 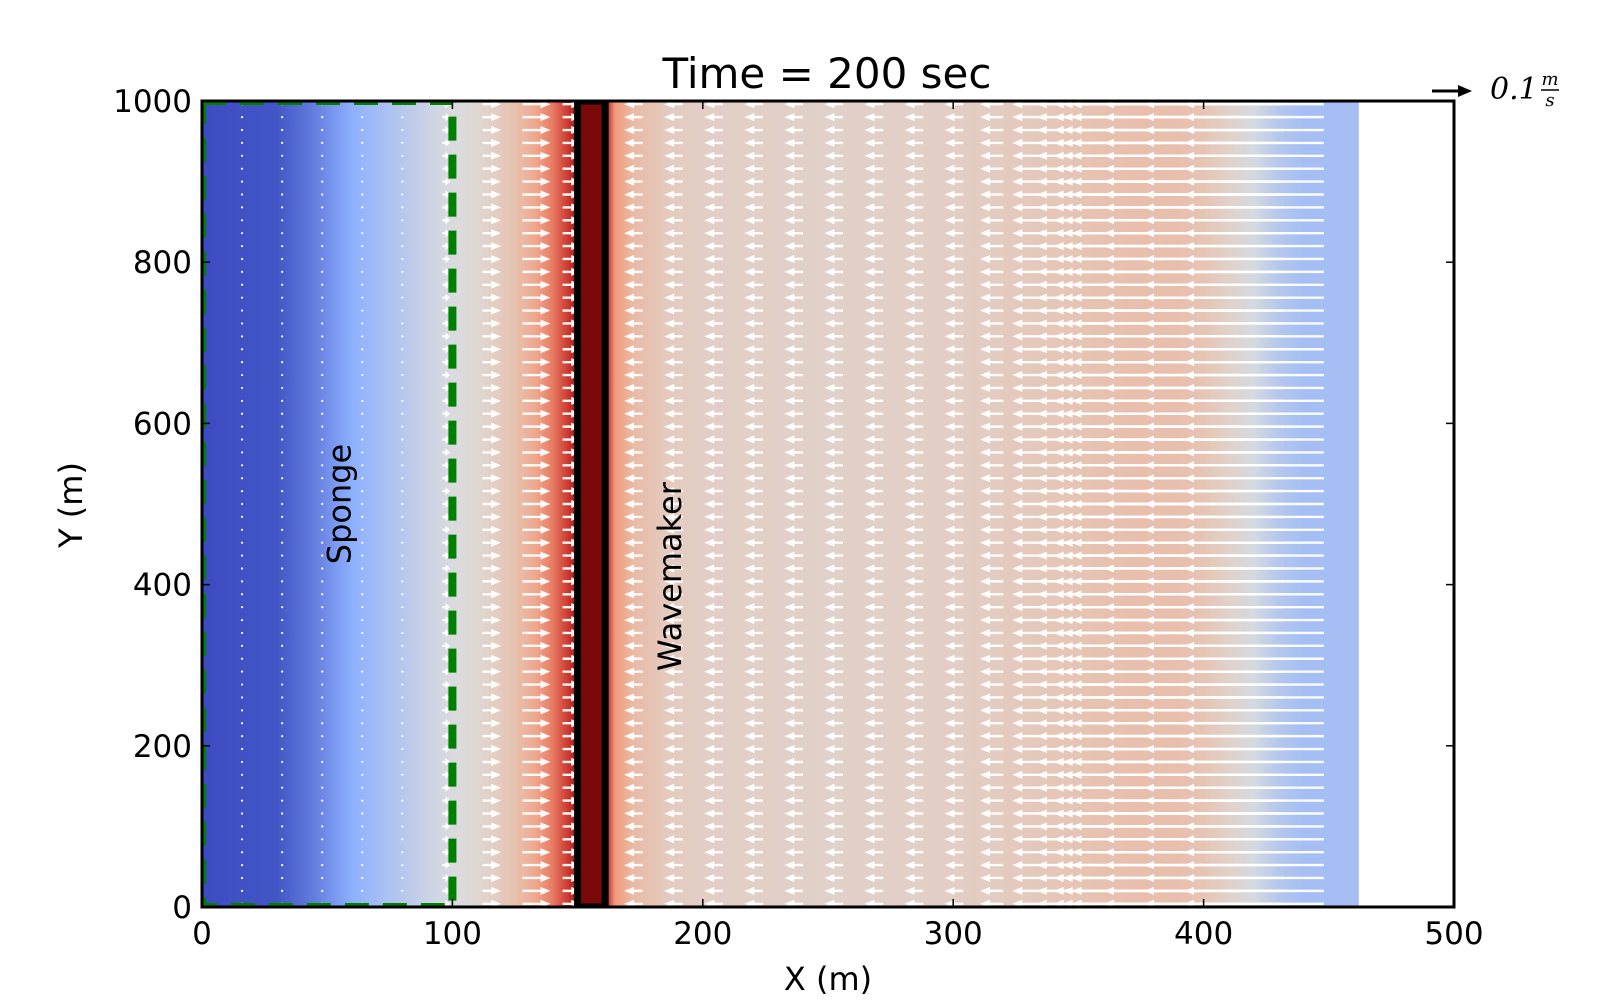 What do you see at coordinates (953, 934) in the screenshot?
I see `x-tick-label: 300` at bounding box center [953, 934].